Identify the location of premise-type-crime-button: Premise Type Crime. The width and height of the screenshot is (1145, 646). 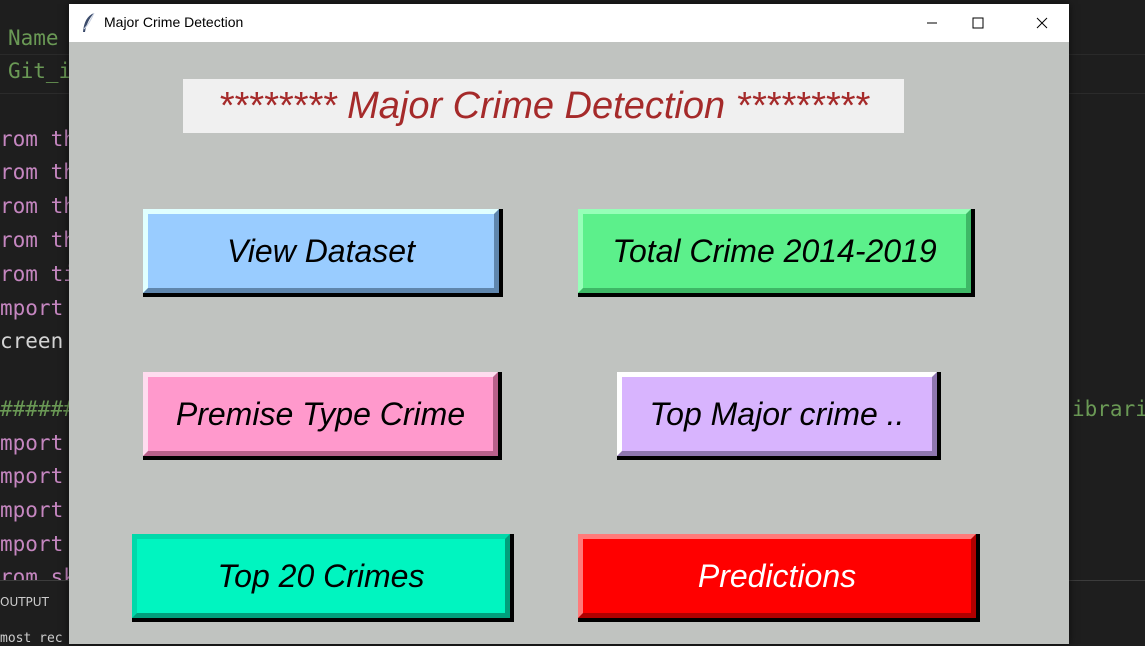
(322, 416).